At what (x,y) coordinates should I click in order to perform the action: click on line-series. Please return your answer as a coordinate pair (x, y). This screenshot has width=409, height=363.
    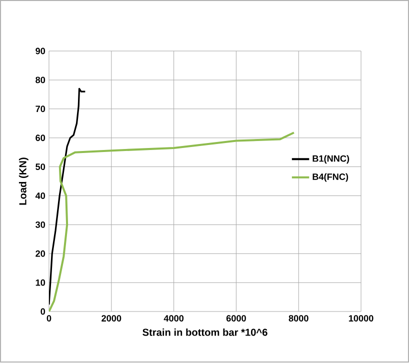
    Looking at the image, I should click on (67, 197).